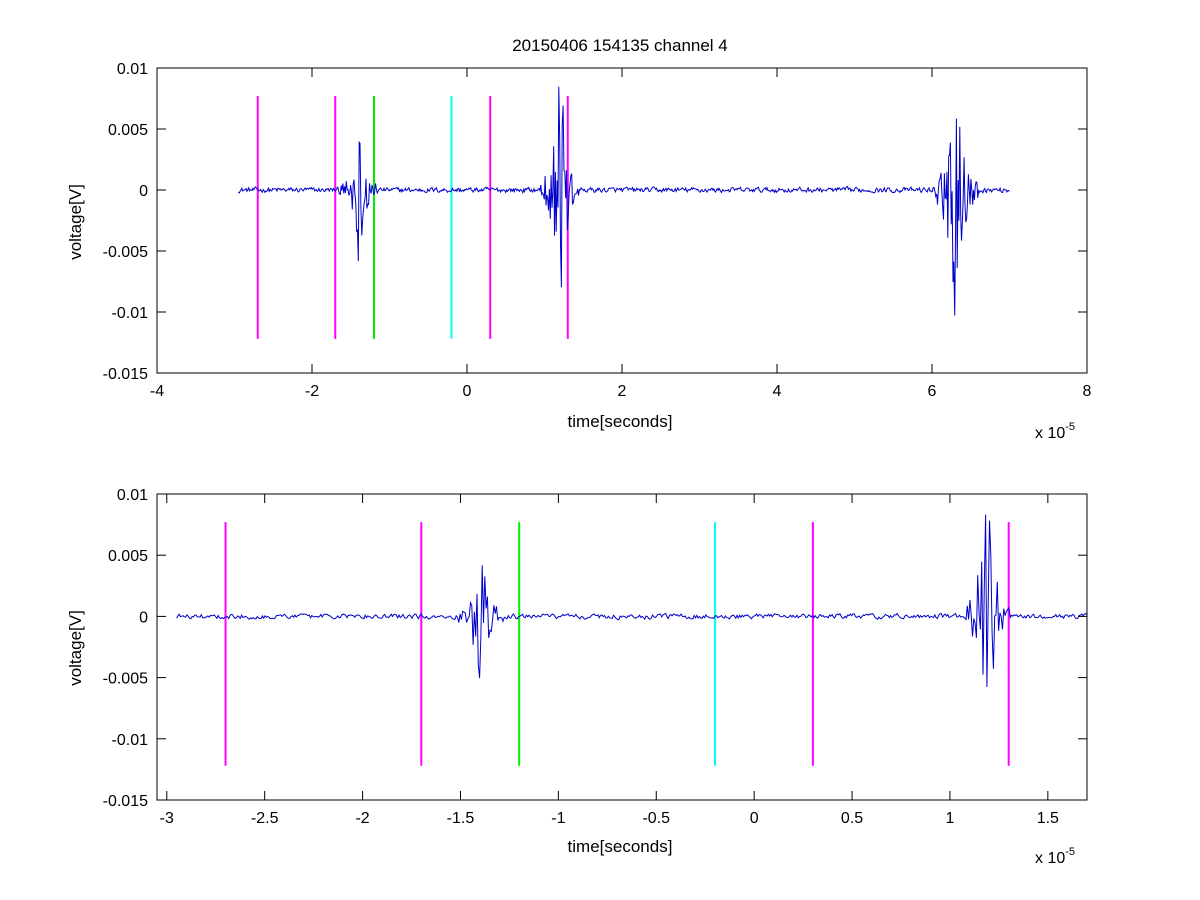  Describe the element at coordinates (1050, 433) in the screenshot. I see `top-x-multiplier-base: x 10` at that location.